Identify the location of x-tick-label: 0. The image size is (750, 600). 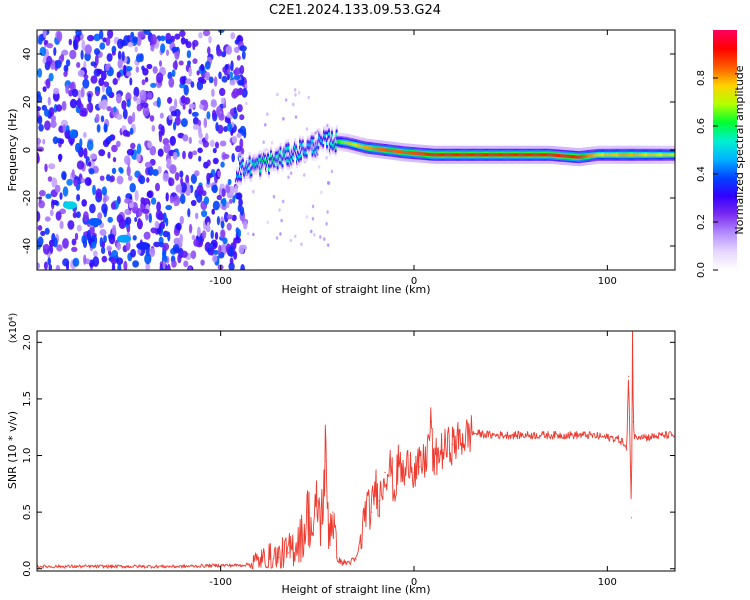
(414, 582).